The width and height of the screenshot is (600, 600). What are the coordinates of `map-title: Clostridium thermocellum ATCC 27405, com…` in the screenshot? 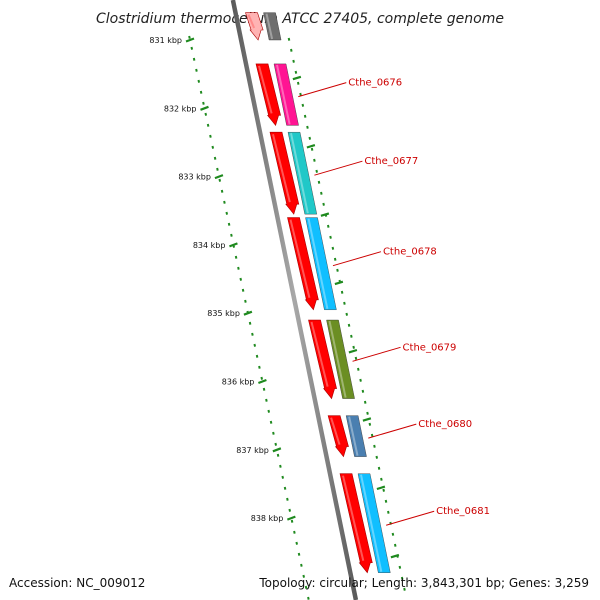 It's located at (300, 19).